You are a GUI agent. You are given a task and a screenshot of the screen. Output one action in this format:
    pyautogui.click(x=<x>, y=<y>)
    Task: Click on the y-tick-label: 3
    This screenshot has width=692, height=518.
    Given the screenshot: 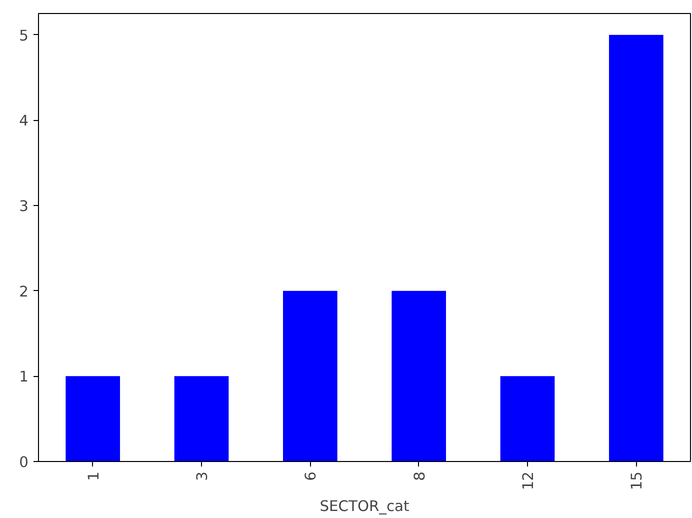 What is the action you would take?
    pyautogui.click(x=24, y=206)
    